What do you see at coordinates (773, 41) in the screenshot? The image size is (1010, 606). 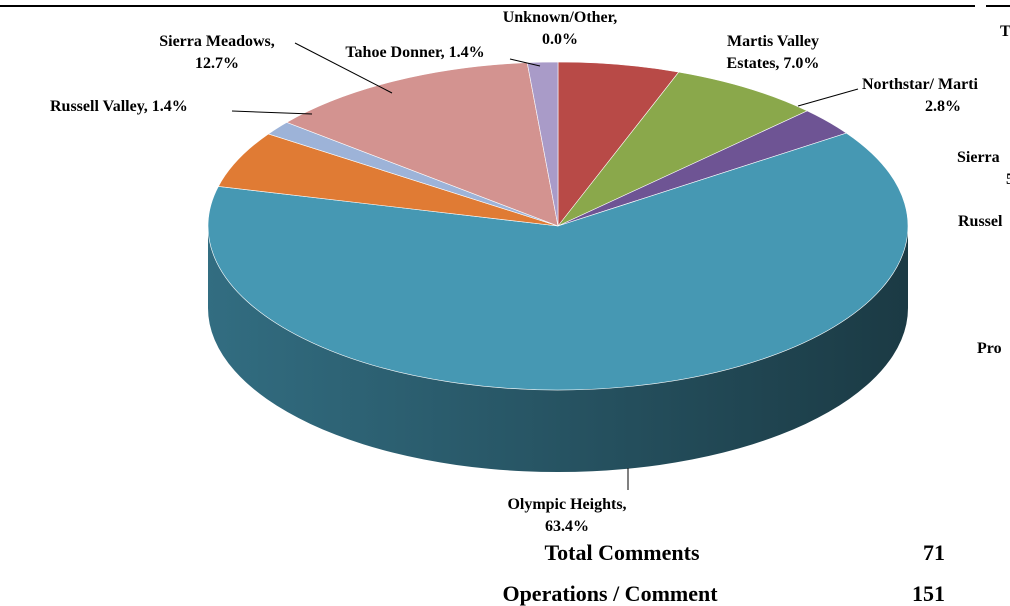 I see `data-label: Martis Valley` at bounding box center [773, 41].